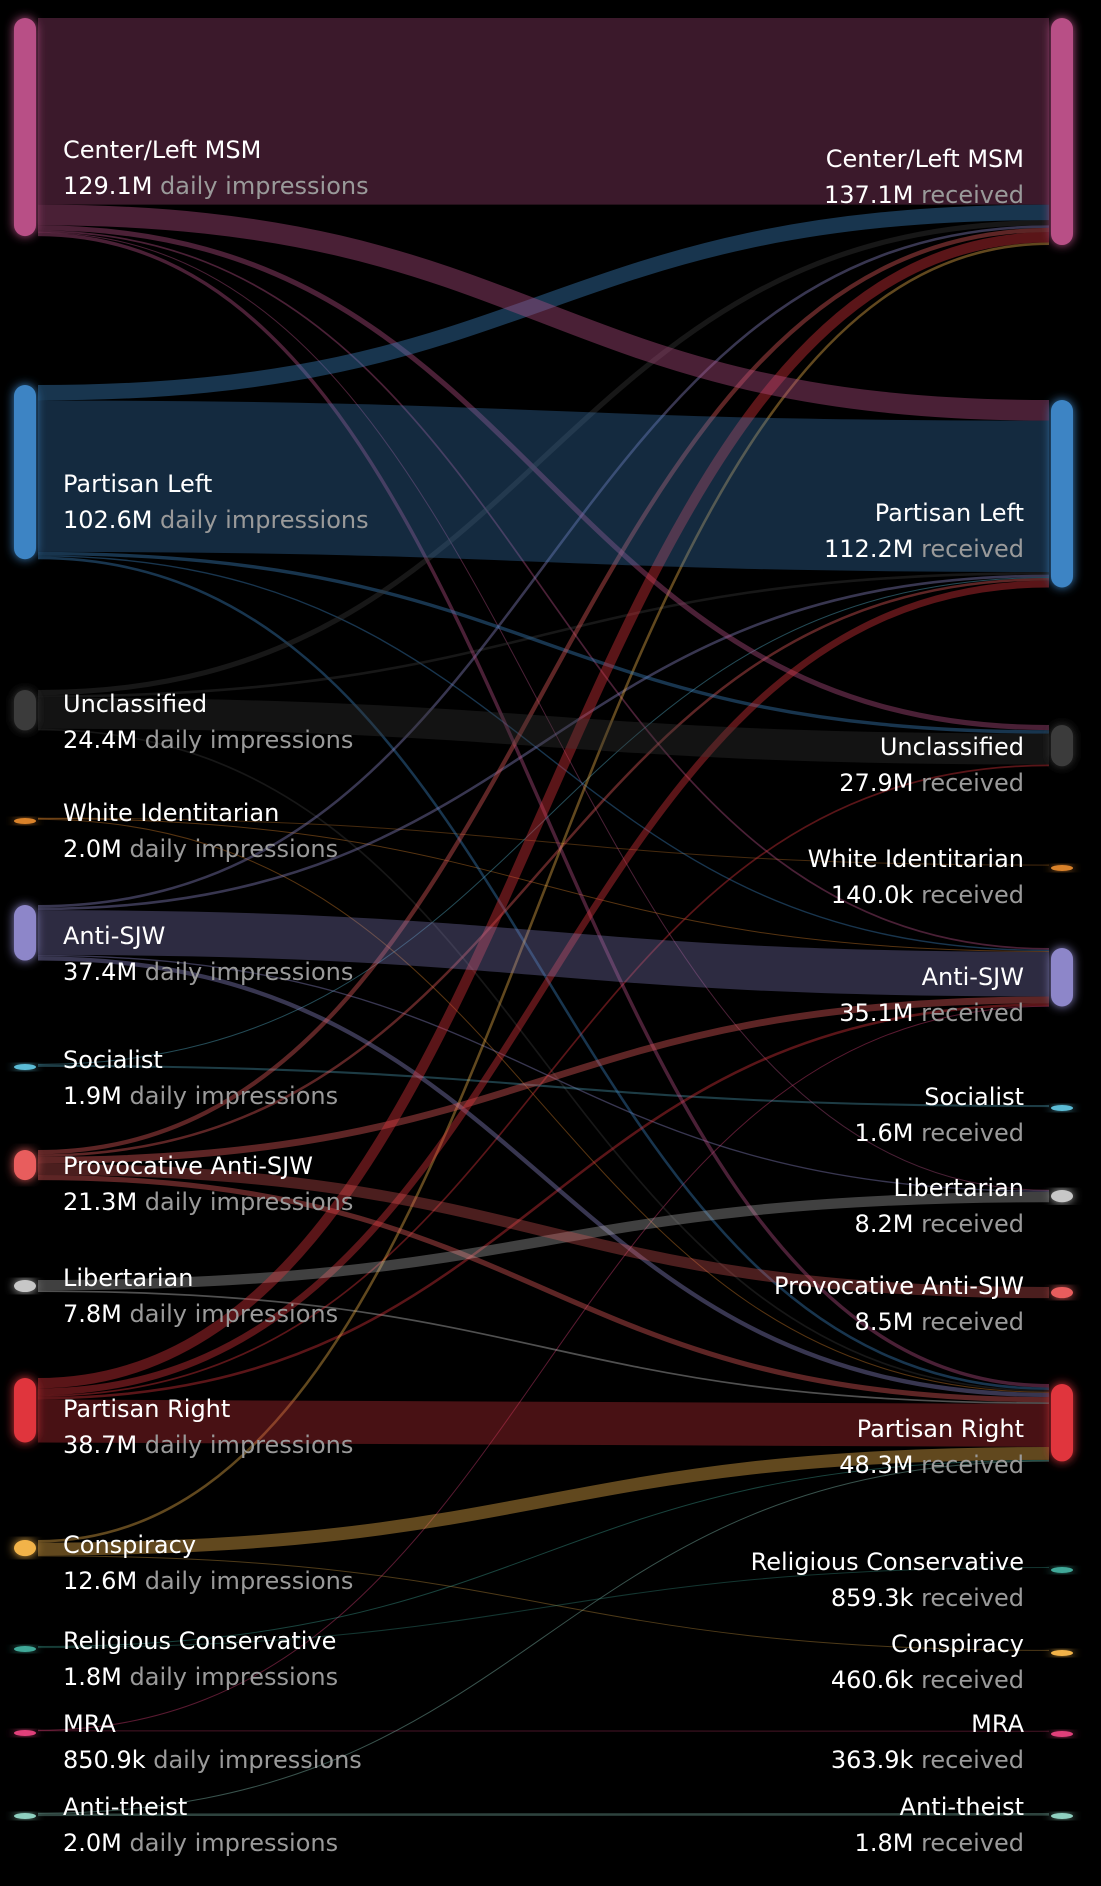 This screenshot has height=1886, width=1101. What do you see at coordinates (887, 1580) in the screenshot?
I see `target-label-rc: Religious Conservative 859.3k received` at bounding box center [887, 1580].